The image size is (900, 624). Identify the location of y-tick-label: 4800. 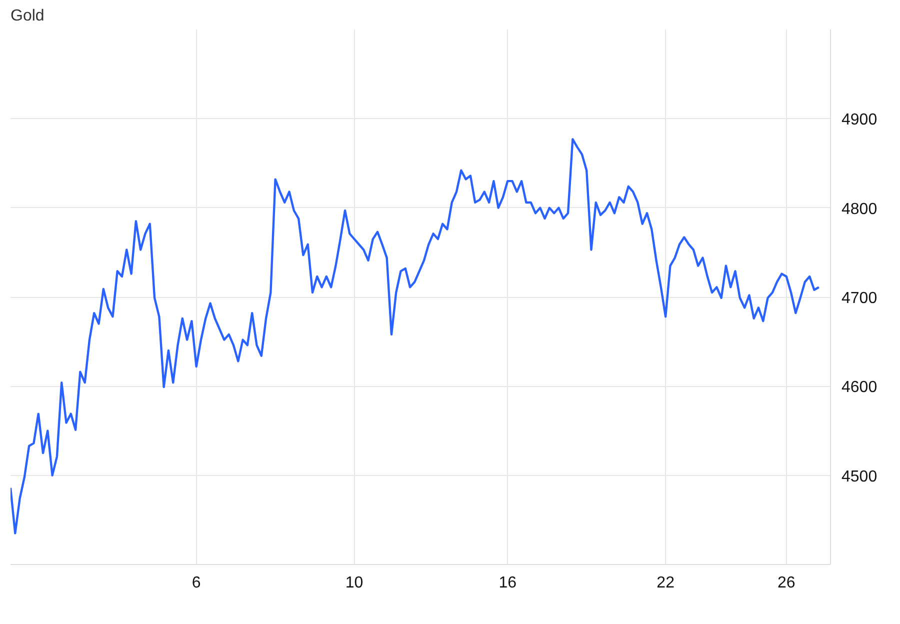
(860, 209).